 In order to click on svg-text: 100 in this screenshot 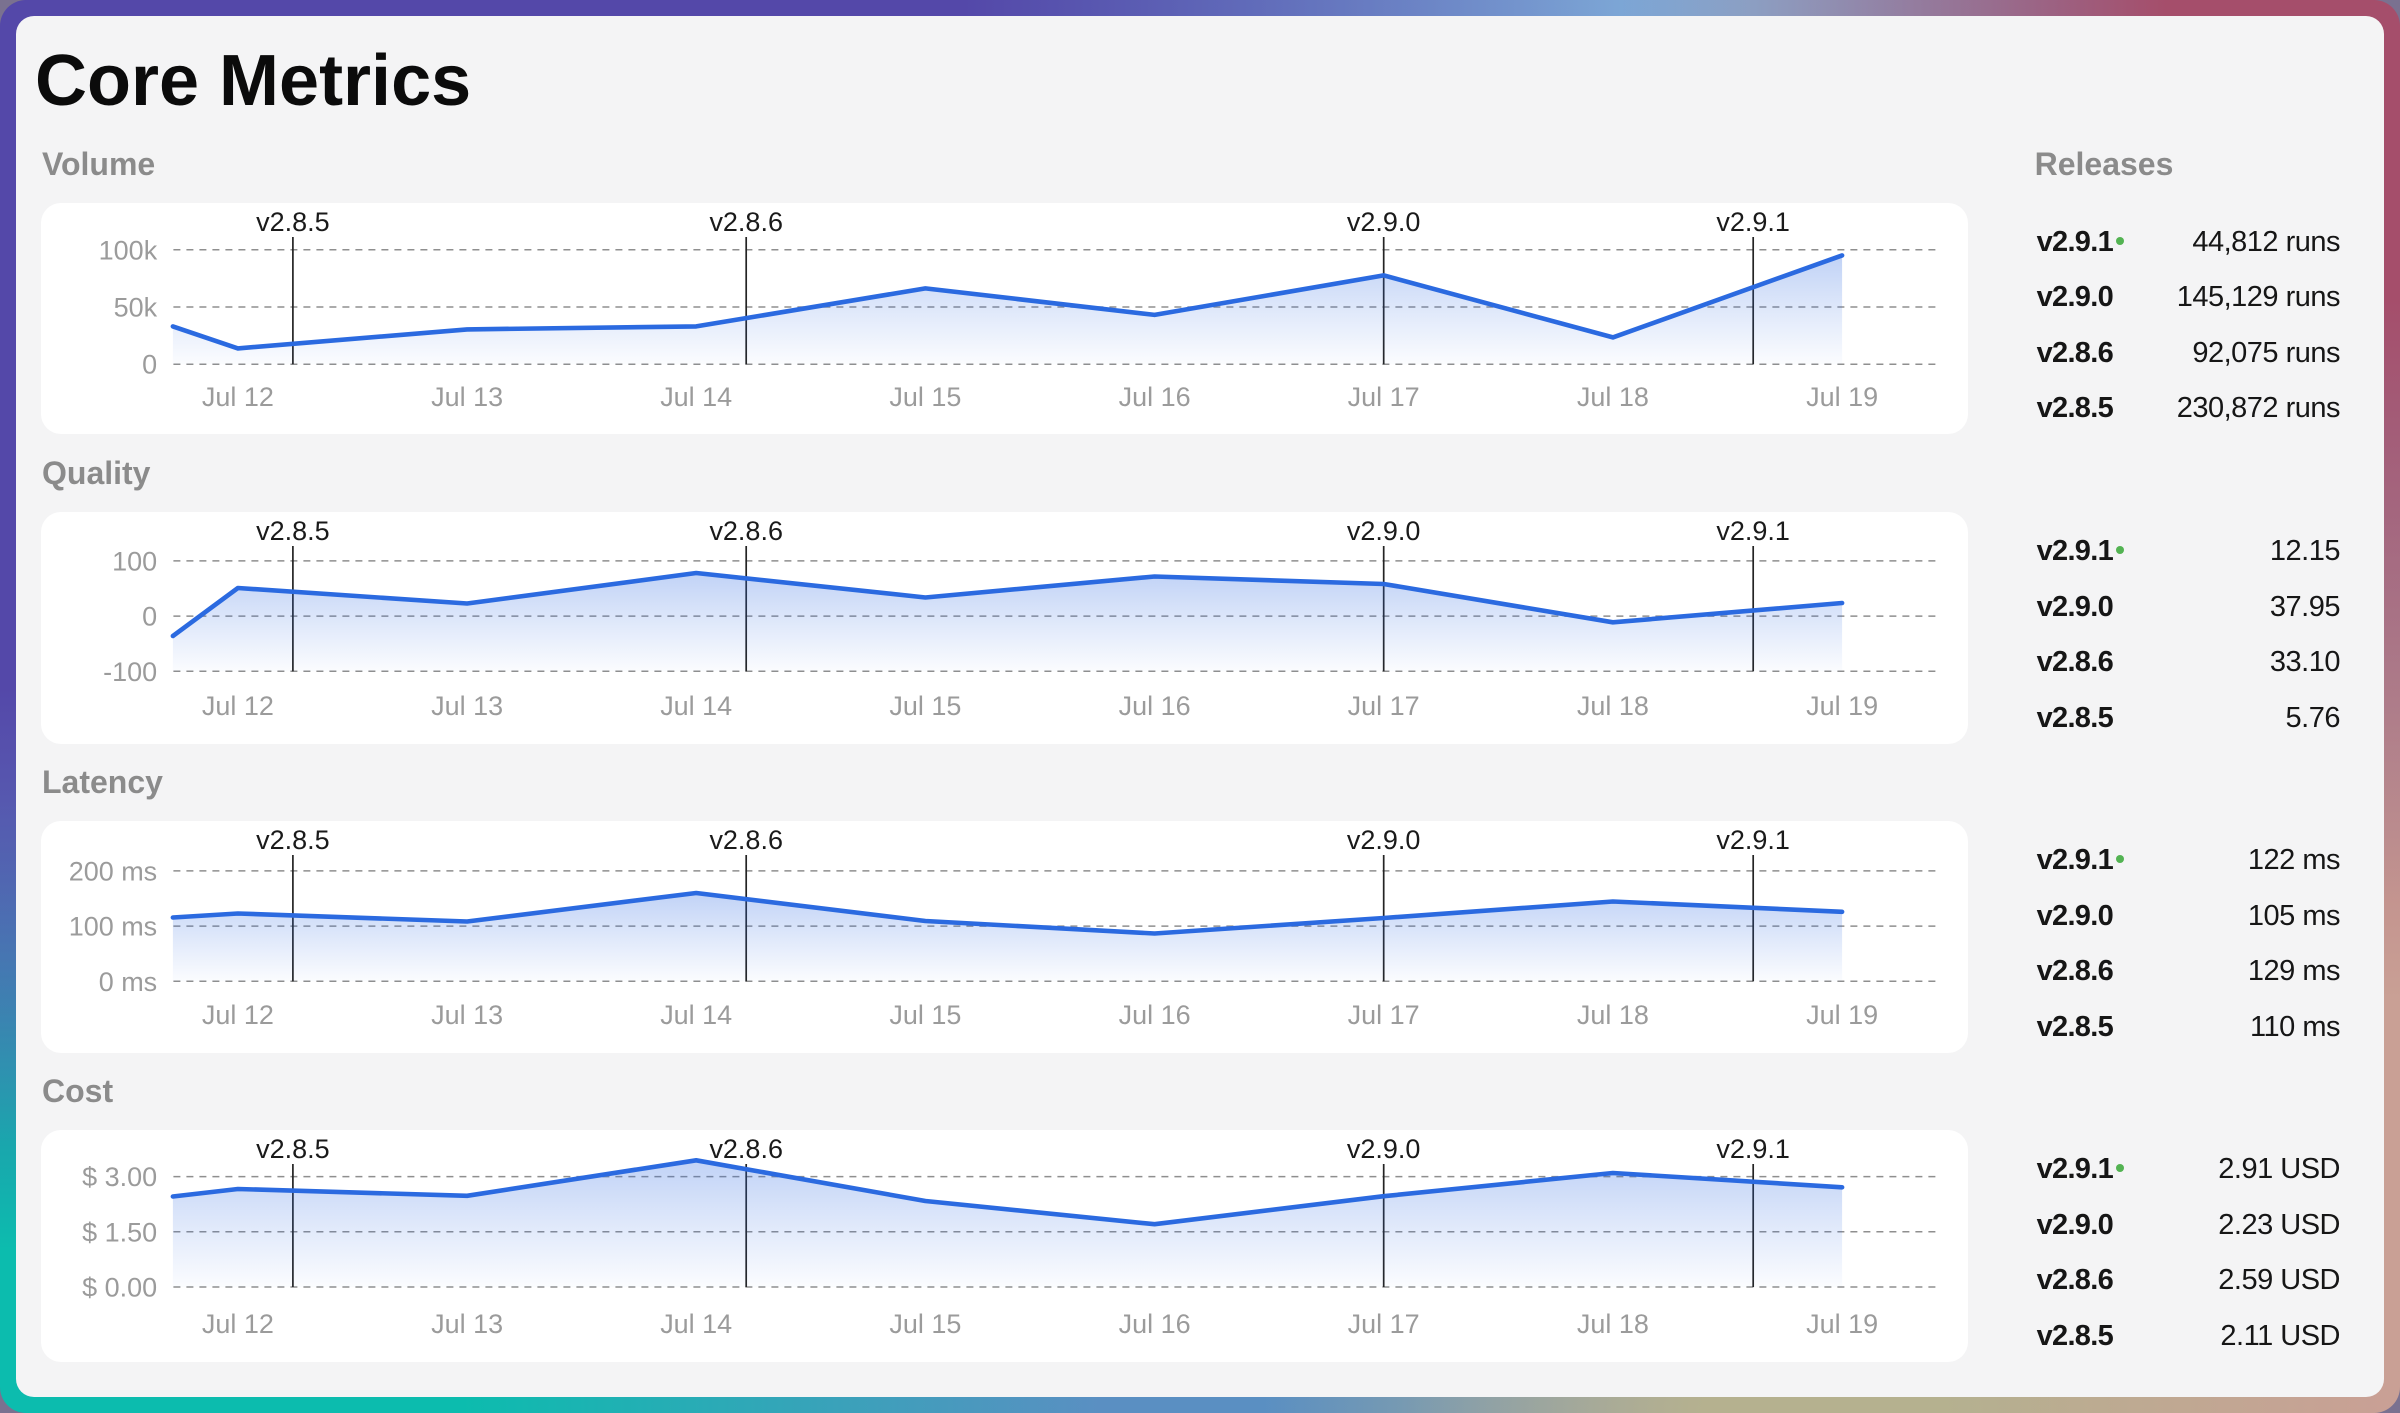, I will do `click(134, 561)`.